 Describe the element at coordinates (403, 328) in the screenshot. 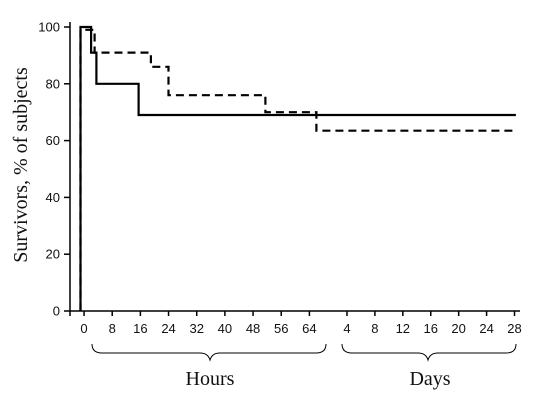

I see `d-tick-label-12: 12` at that location.